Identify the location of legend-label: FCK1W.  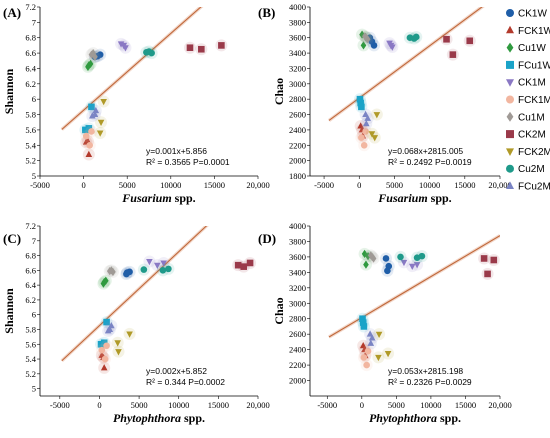
(534, 31).